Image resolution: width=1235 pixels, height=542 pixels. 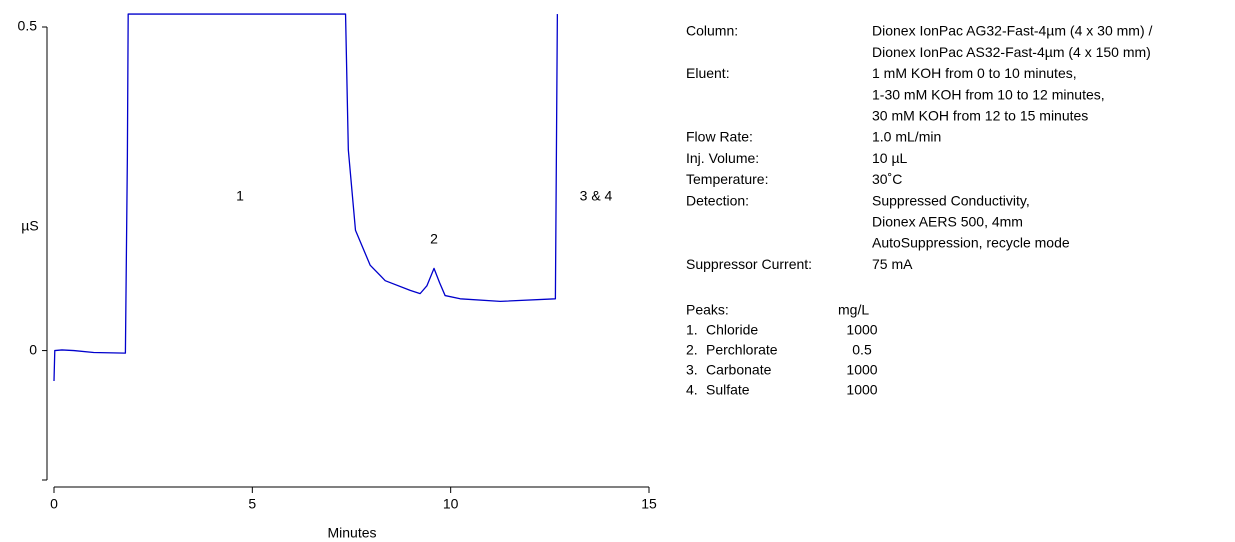 What do you see at coordinates (692, 390) in the screenshot?
I see `peak-number: 4.` at bounding box center [692, 390].